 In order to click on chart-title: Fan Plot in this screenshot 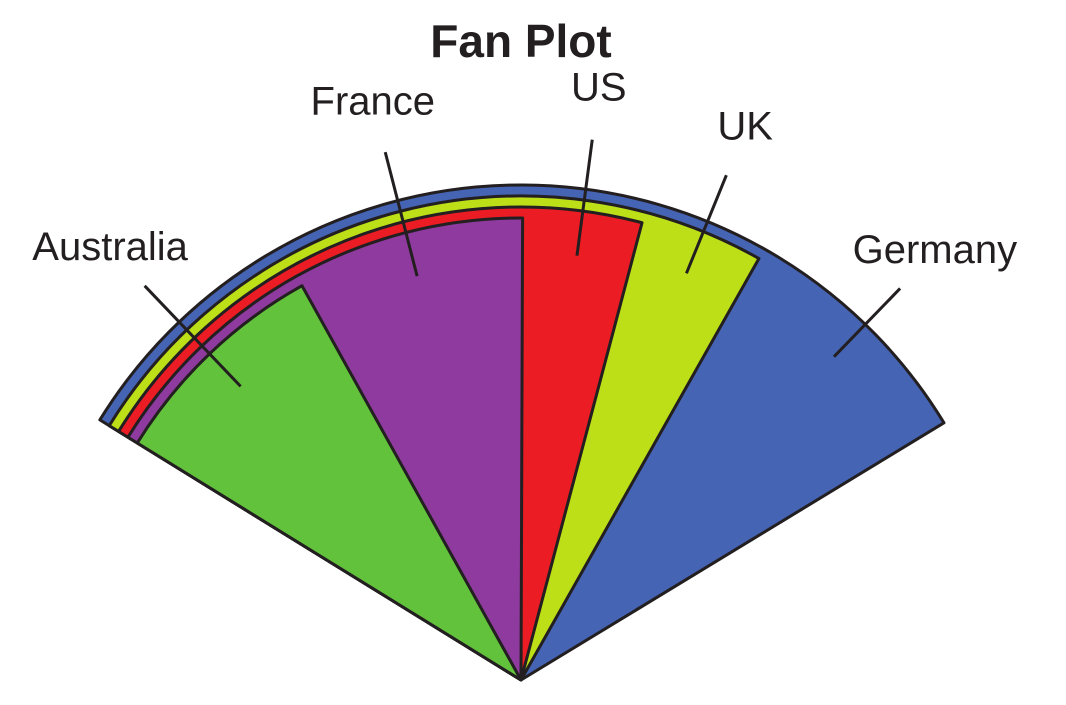, I will do `click(520, 41)`.